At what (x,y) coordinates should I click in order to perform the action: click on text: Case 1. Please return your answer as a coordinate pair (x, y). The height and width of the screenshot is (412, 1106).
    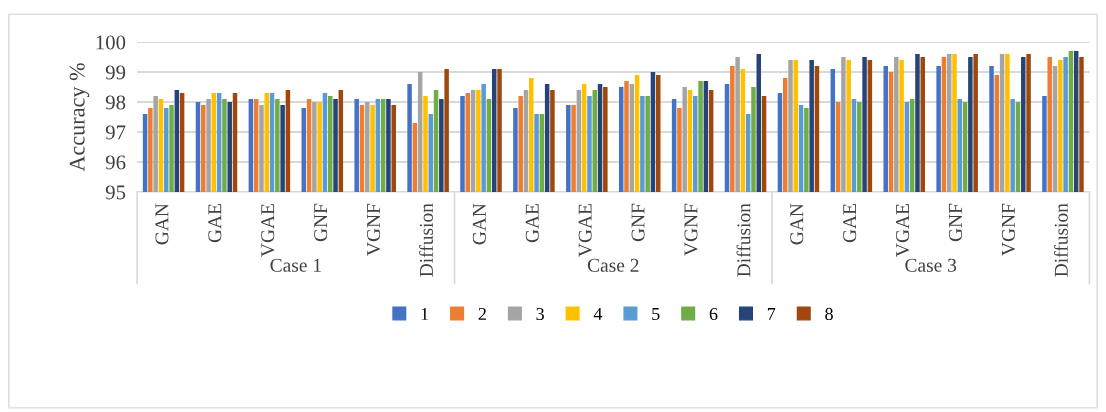
    Looking at the image, I should click on (295, 265).